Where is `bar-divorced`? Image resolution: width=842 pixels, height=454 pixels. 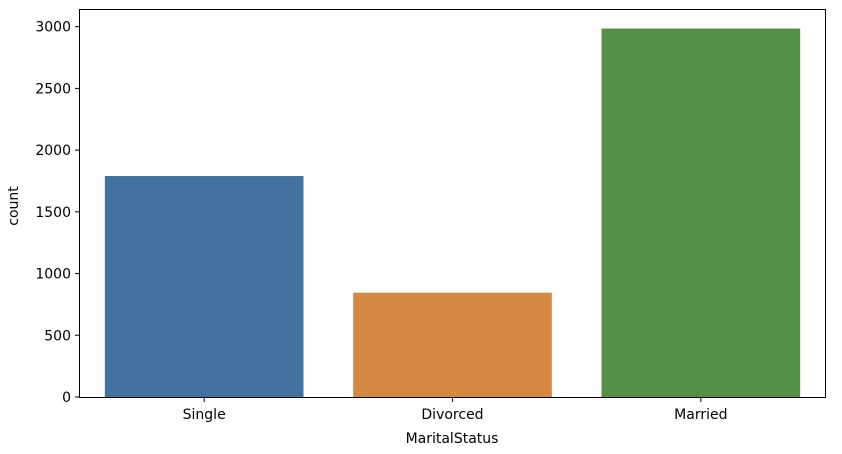
bar-divorced is located at coordinates (452, 344).